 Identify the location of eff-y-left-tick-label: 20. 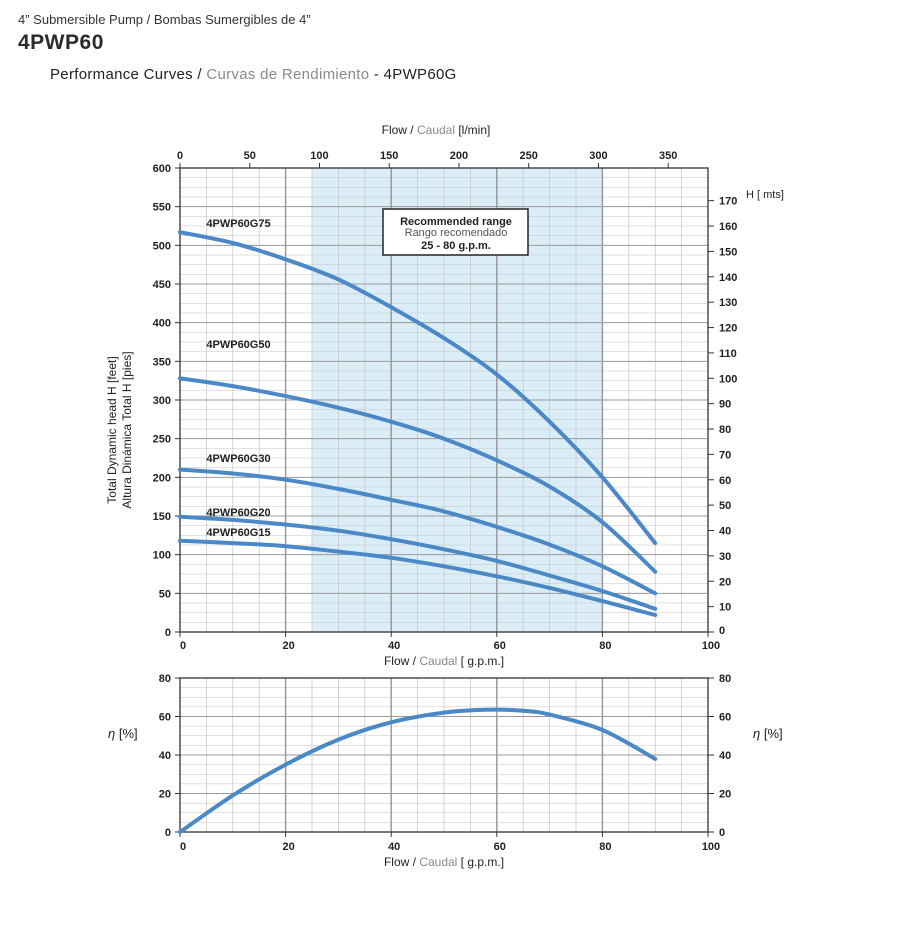
(165, 795).